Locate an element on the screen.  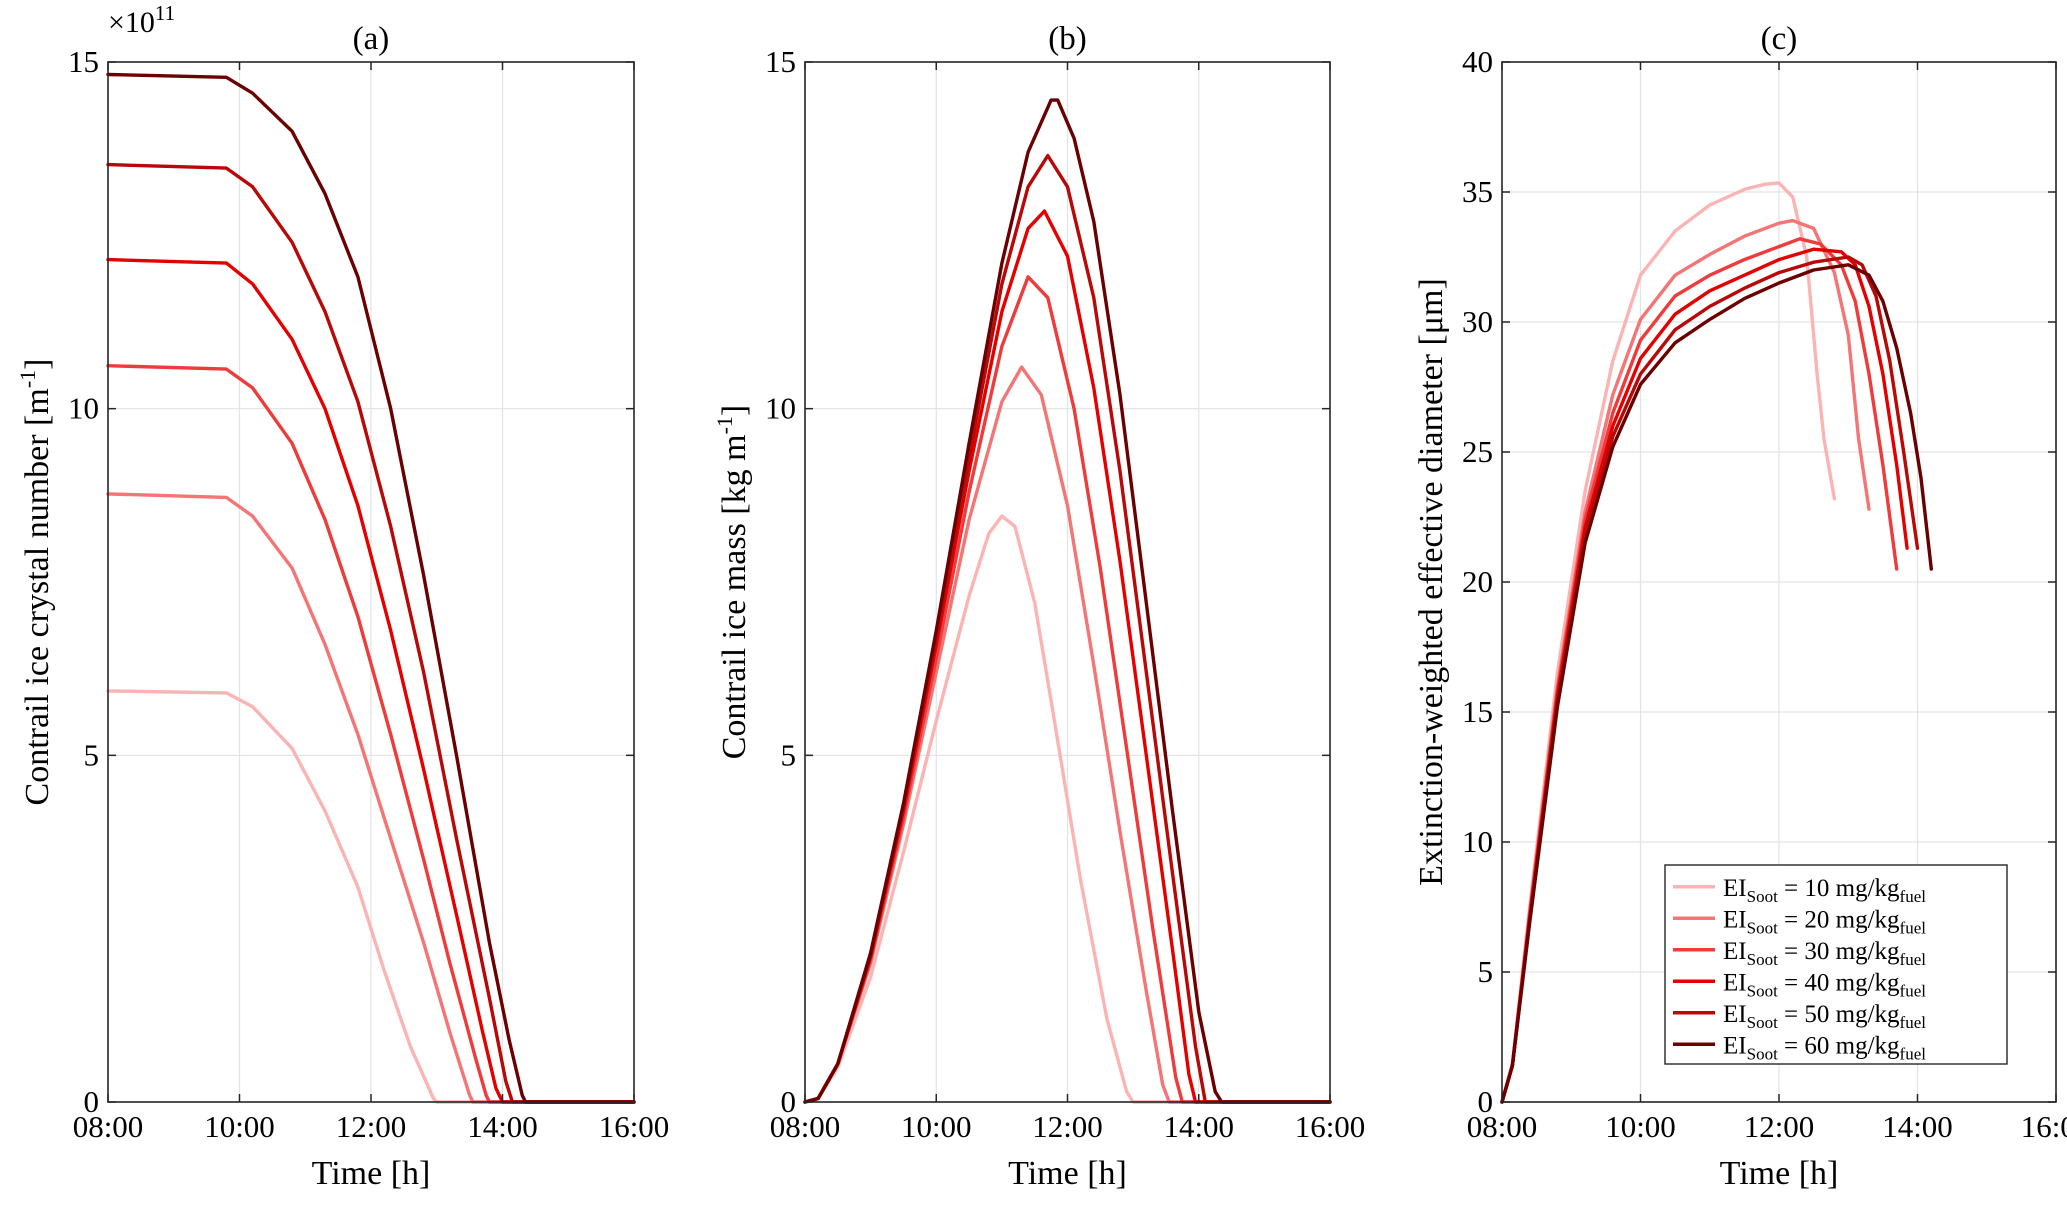
legend-entry-3: EISoot = 30 mg/kgfuel is located at coordinates (1824, 953).